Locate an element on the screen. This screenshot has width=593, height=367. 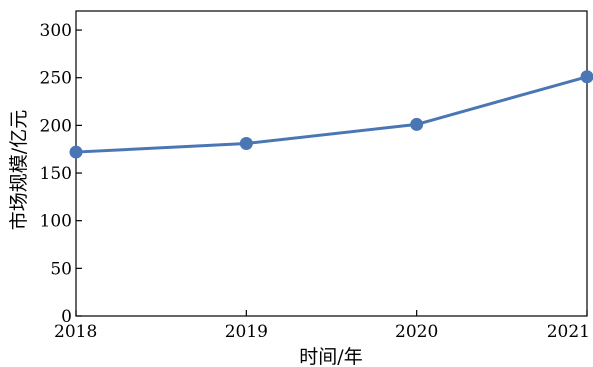
y-tick-label: 250 is located at coordinates (56, 79).